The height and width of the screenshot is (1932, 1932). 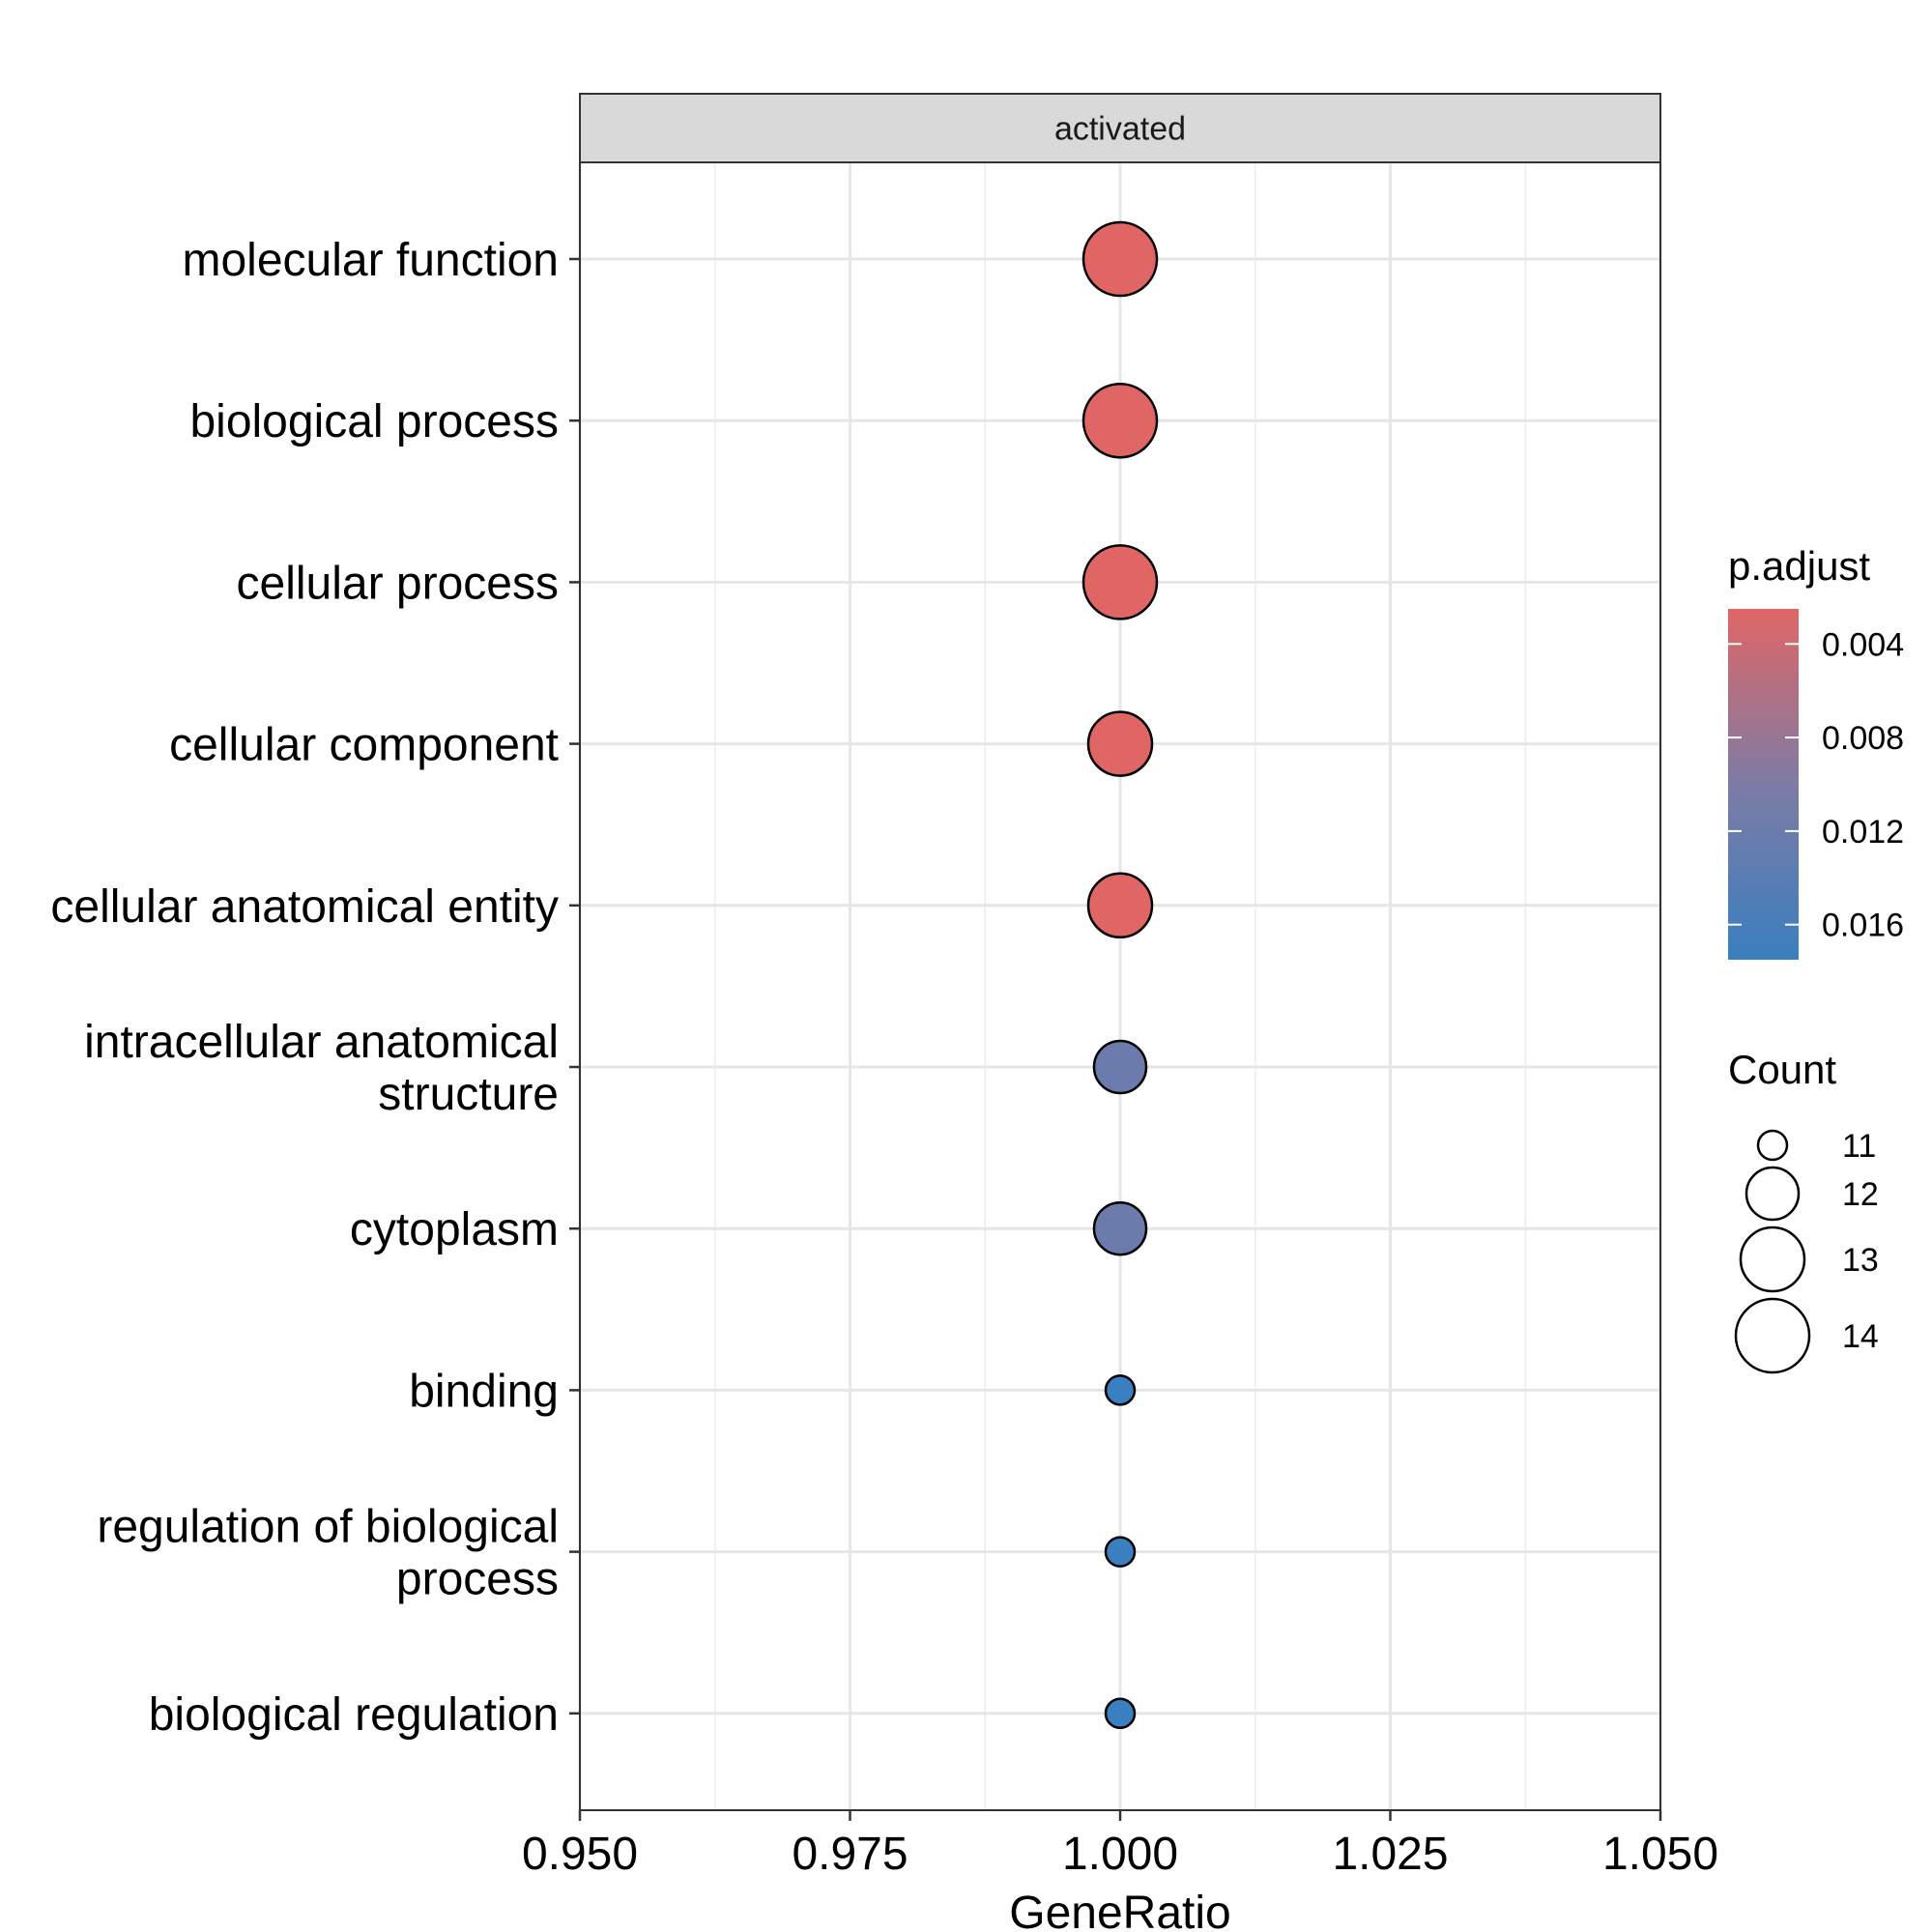 I want to click on size-legend-label: 13, so click(x=1860, y=1261).